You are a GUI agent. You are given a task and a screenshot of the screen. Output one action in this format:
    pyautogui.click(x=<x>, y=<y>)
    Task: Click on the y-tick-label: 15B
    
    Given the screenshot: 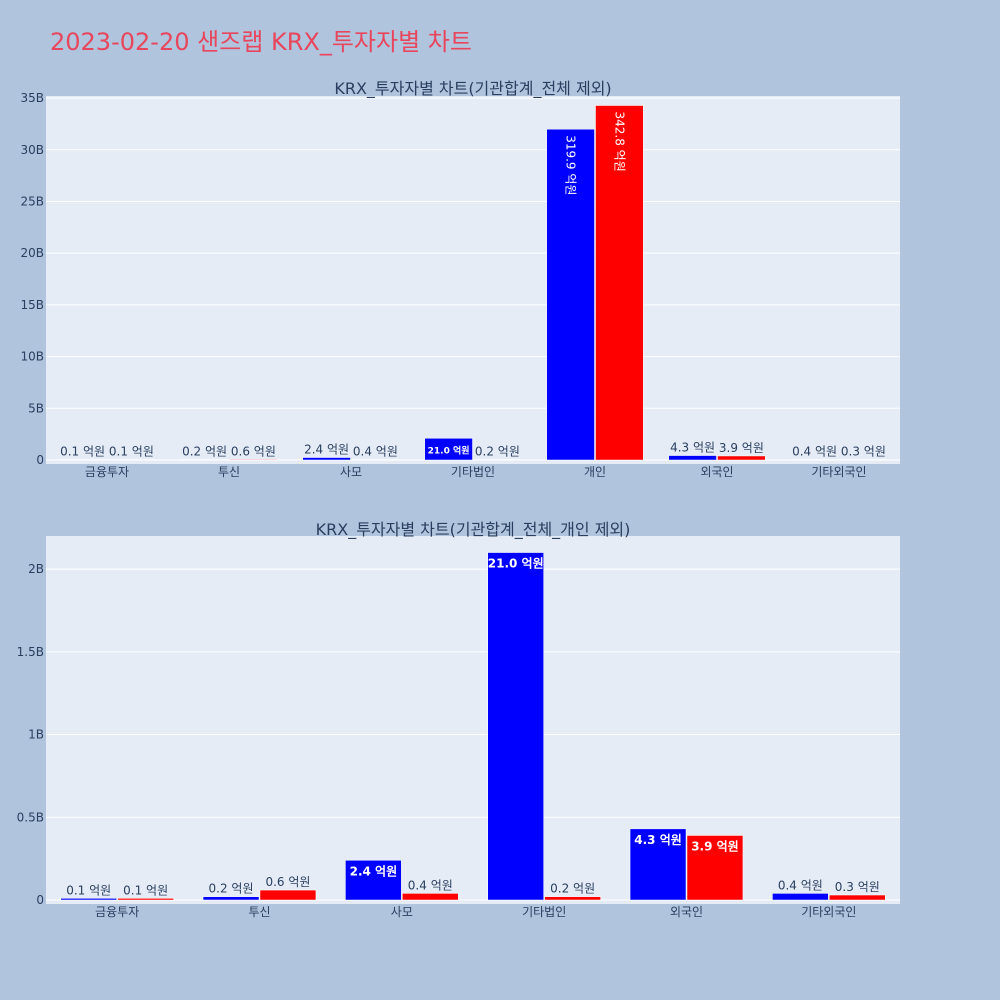 What is the action you would take?
    pyautogui.click(x=32, y=305)
    